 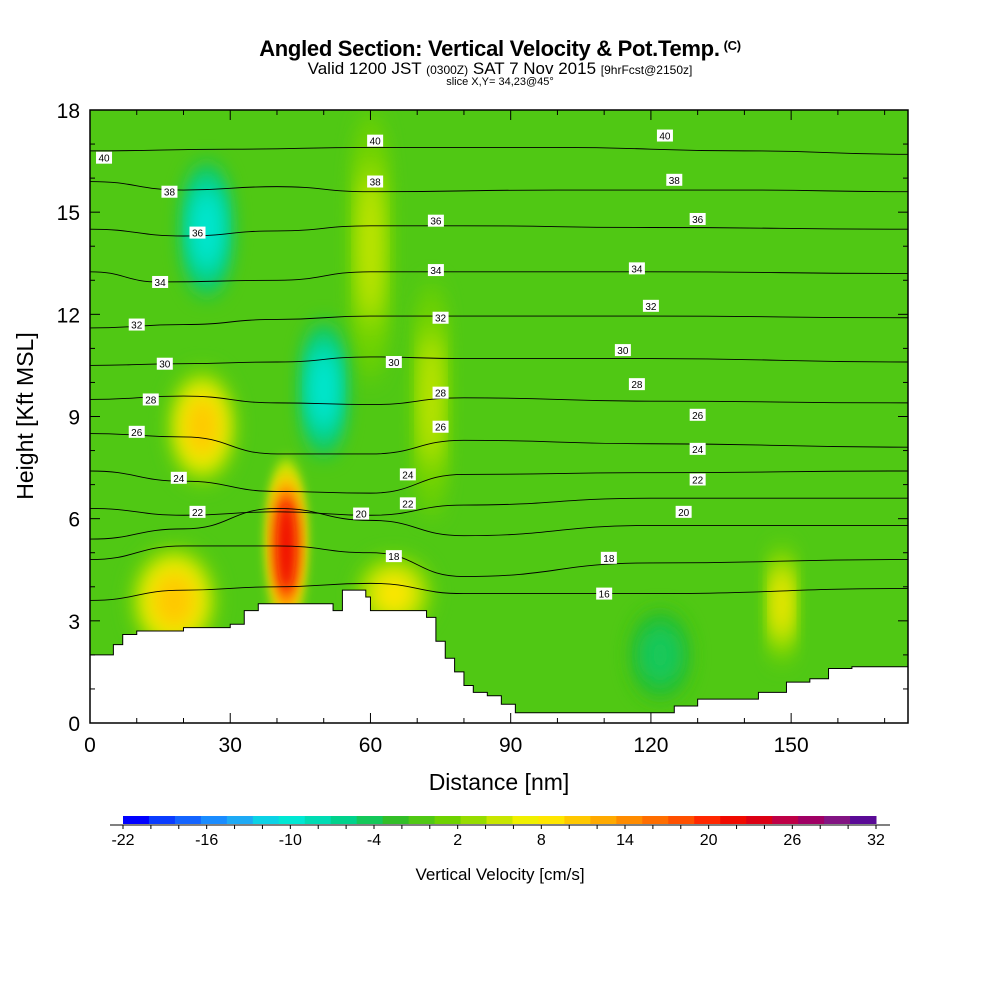 What do you see at coordinates (732, 45) in the screenshot?
I see `chart-title-units: (C)` at bounding box center [732, 45].